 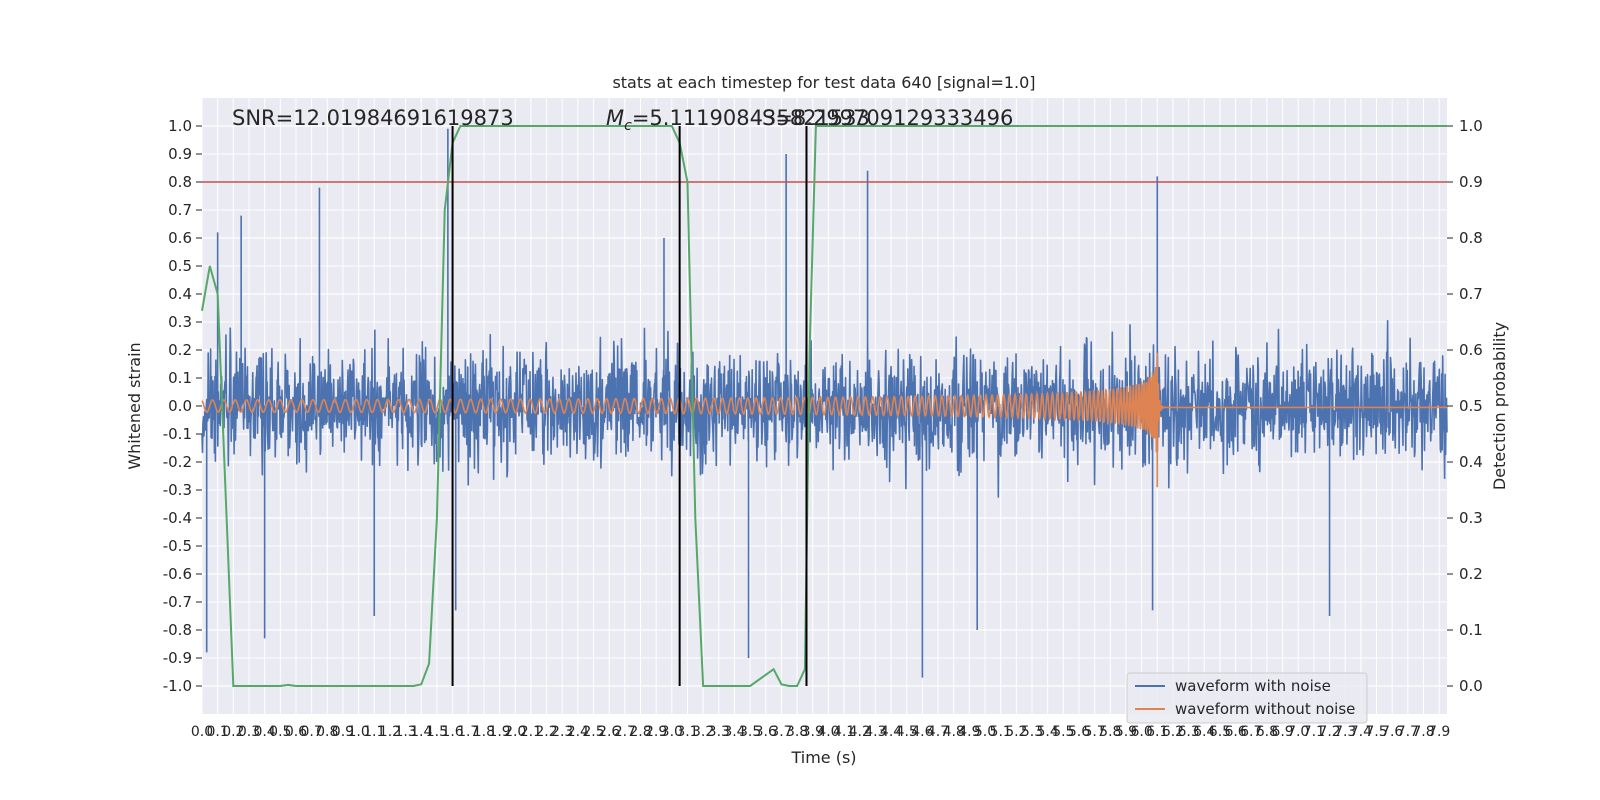 I want to click on y-axis-label: Whitened strain, so click(x=134, y=405).